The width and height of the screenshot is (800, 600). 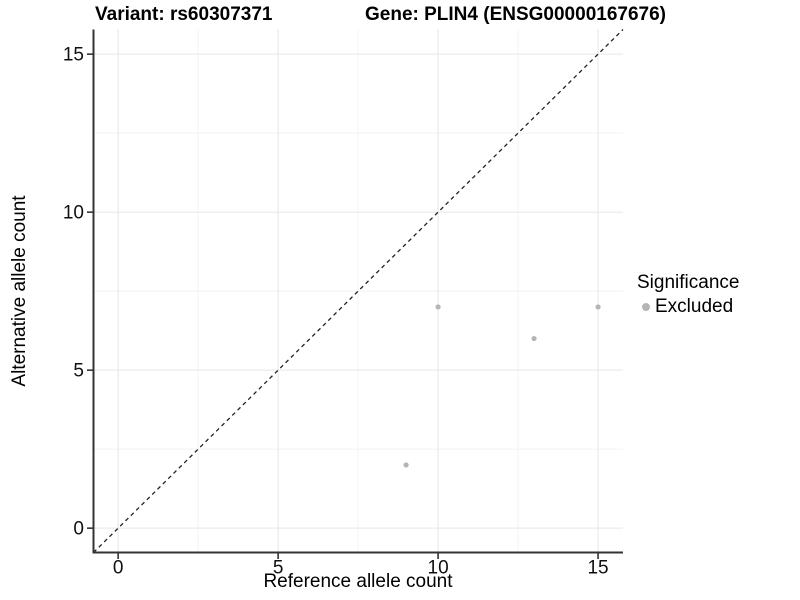 I want to click on legend-title: Significance, so click(x=688, y=282).